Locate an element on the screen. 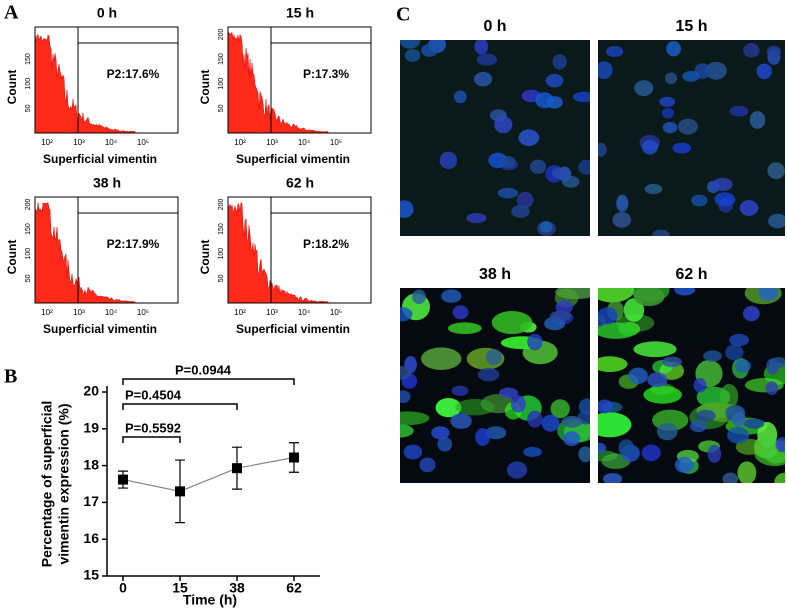  x-tick-label: 10³ is located at coordinates (272, 312).